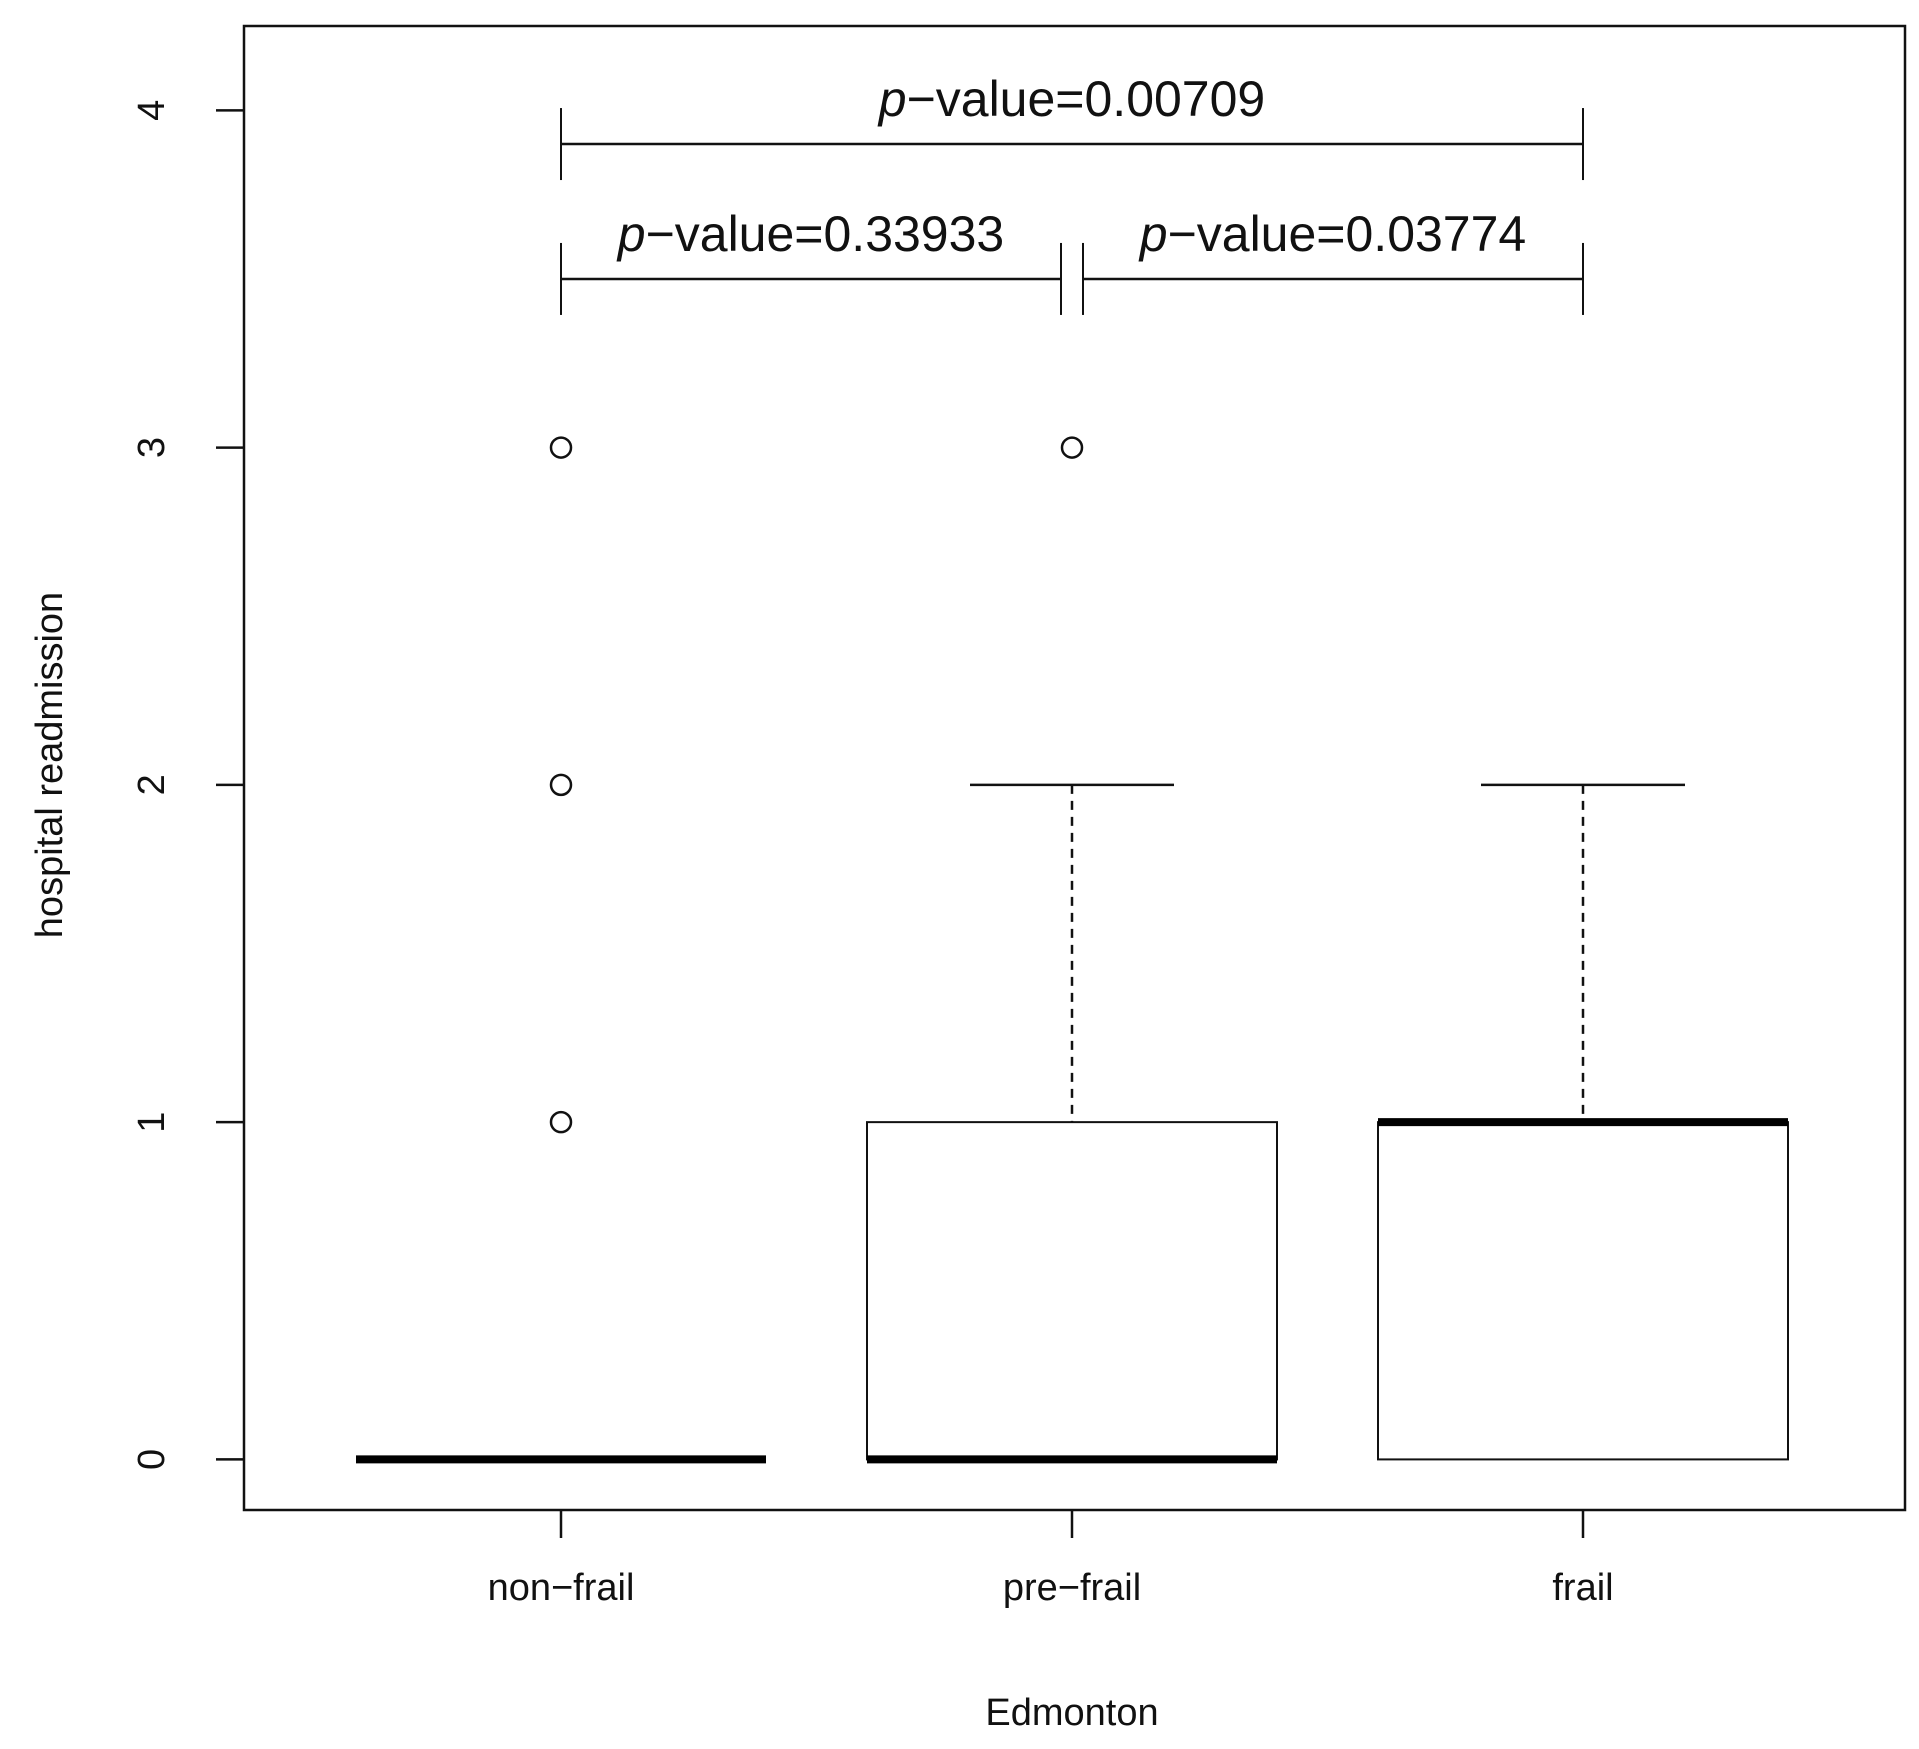  I want to click on y-tick-label: 3, so click(152, 447).